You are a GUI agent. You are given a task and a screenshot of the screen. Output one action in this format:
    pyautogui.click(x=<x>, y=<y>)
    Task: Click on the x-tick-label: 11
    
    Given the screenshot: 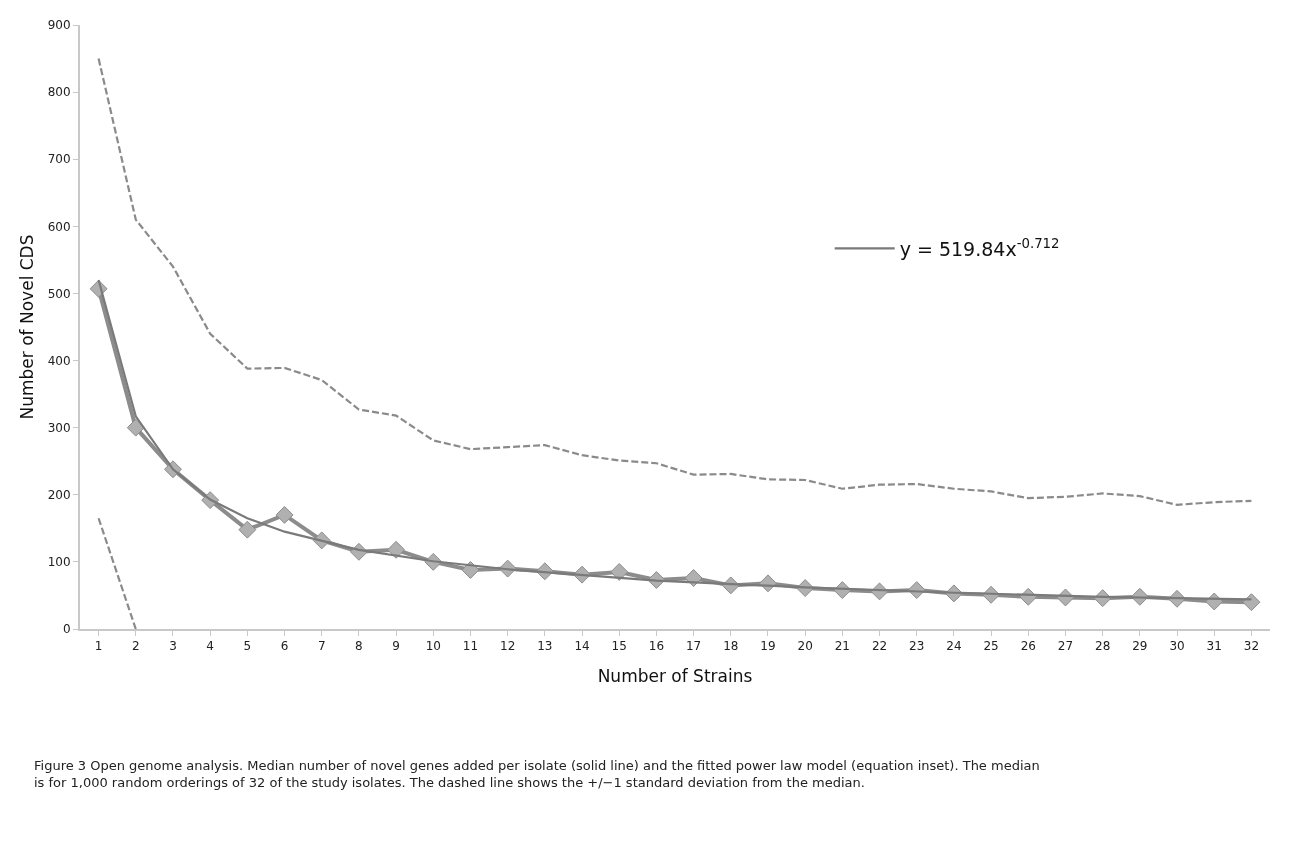 What is the action you would take?
    pyautogui.click(x=470, y=646)
    